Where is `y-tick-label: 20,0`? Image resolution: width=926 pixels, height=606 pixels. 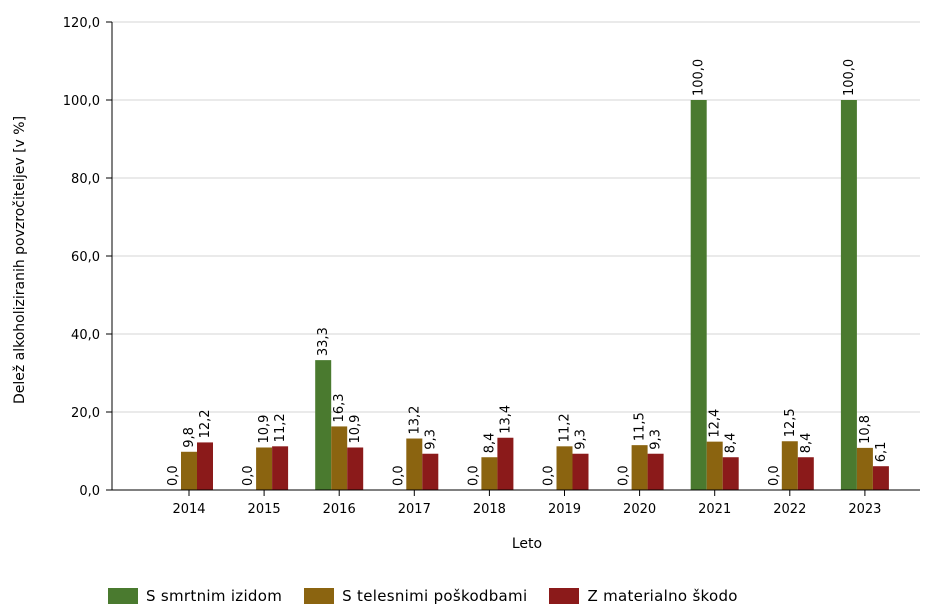
y-tick-label: 20,0 is located at coordinates (85, 413).